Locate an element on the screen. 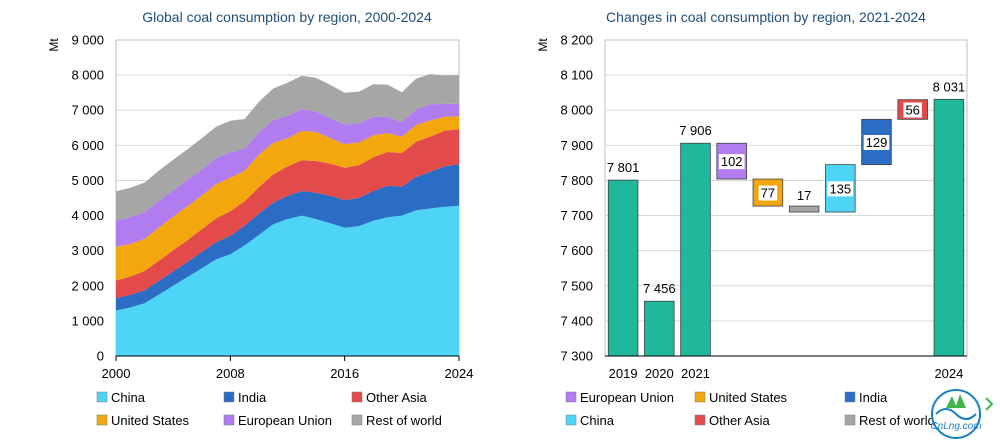 Image resolution: width=1000 pixels, height=447 pixels. waterfall-change-label: 102 is located at coordinates (732, 161).